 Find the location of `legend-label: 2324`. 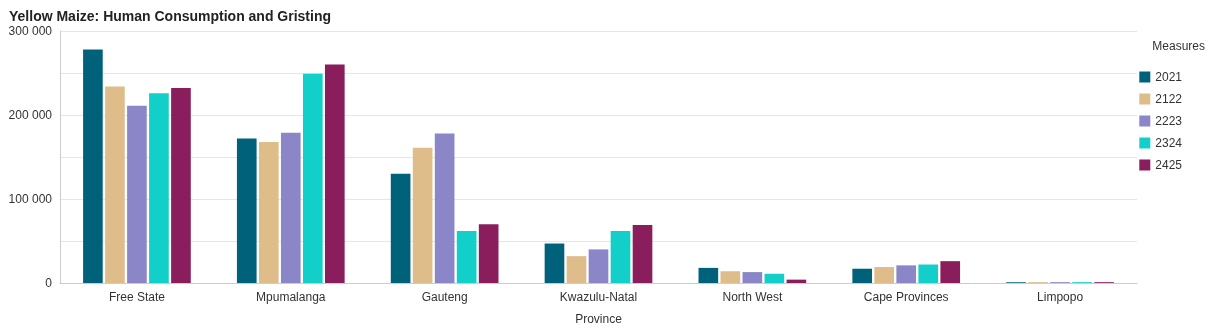

legend-label: 2324 is located at coordinates (1169, 143).